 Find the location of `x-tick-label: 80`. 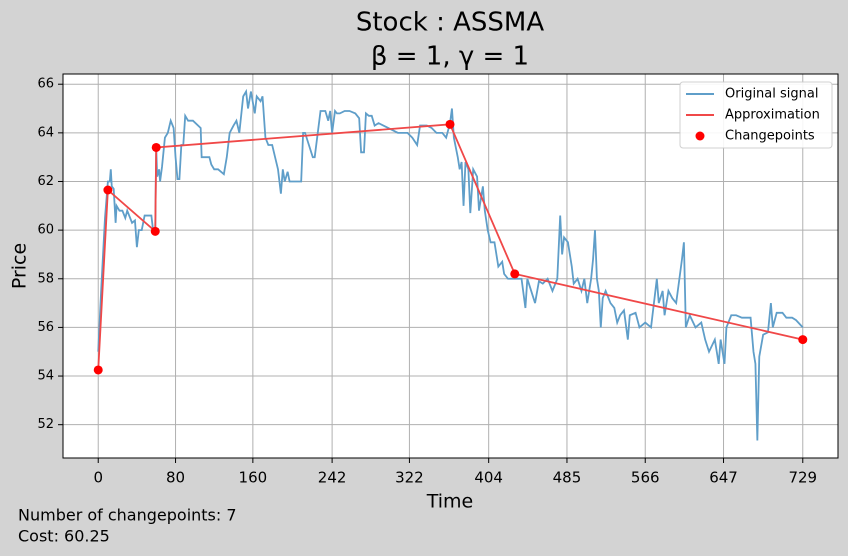

x-tick-label: 80 is located at coordinates (175, 478).